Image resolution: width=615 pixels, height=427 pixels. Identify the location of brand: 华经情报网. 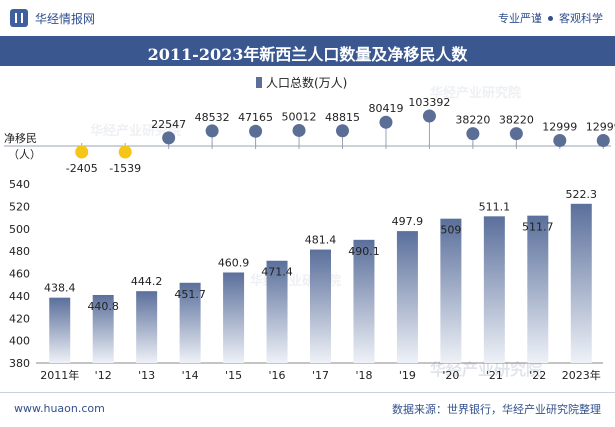
(52, 18).